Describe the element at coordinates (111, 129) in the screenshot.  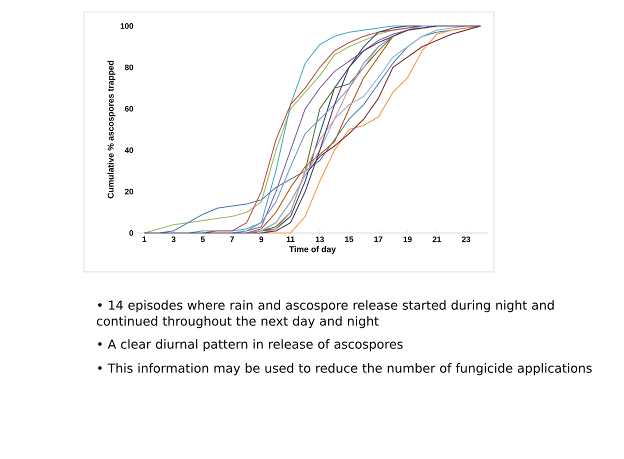
I see `y-axis-title: Cumulative % ascospores trapped` at that location.